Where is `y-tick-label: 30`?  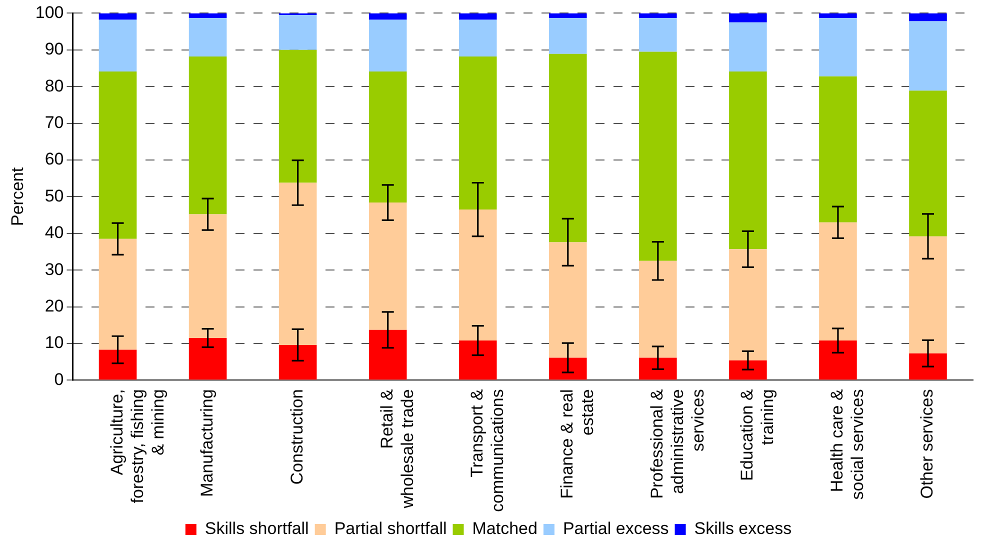
y-tick-label: 30 is located at coordinates (54, 269).